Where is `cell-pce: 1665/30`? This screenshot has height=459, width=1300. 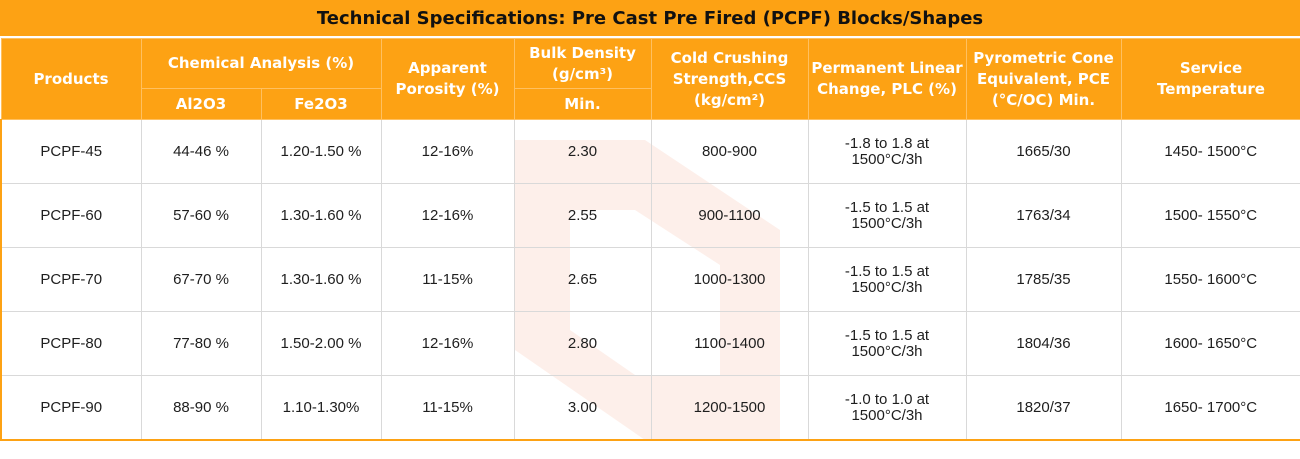 cell-pce: 1665/30 is located at coordinates (1043, 151).